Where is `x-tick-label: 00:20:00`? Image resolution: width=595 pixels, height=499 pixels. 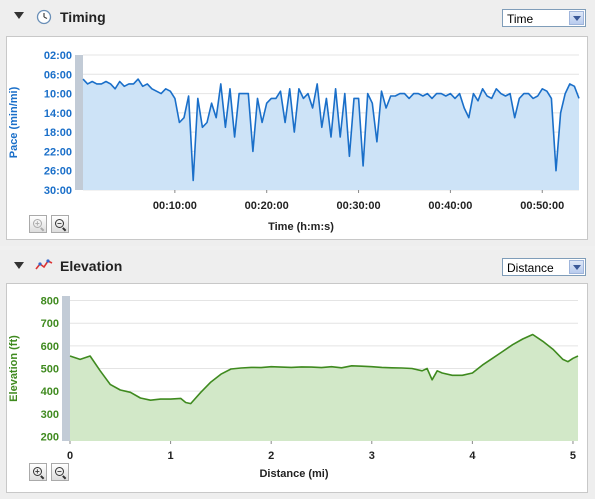 x-tick-label: 00:20:00 is located at coordinates (267, 206).